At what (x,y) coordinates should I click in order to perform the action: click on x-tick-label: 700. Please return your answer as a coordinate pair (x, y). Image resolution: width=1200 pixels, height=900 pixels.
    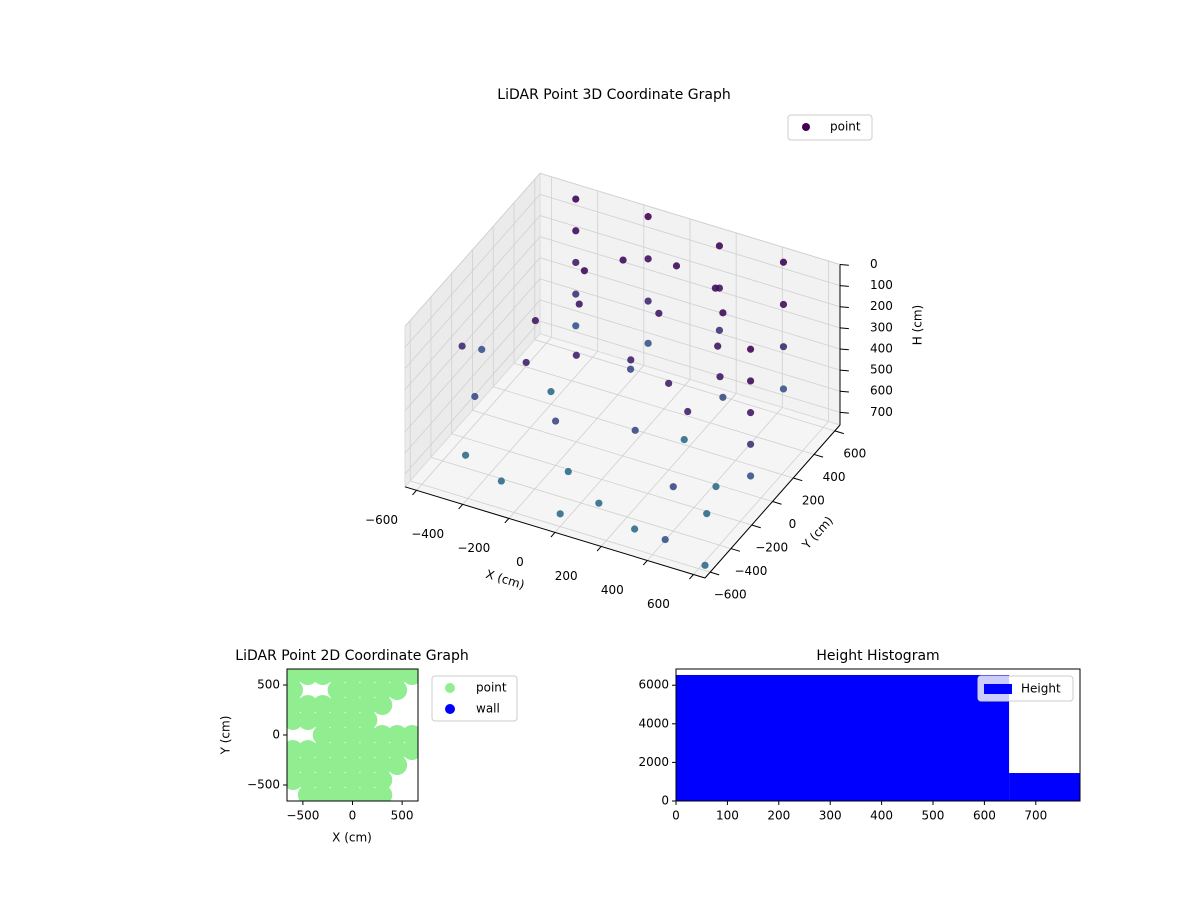
    Looking at the image, I should click on (1035, 816).